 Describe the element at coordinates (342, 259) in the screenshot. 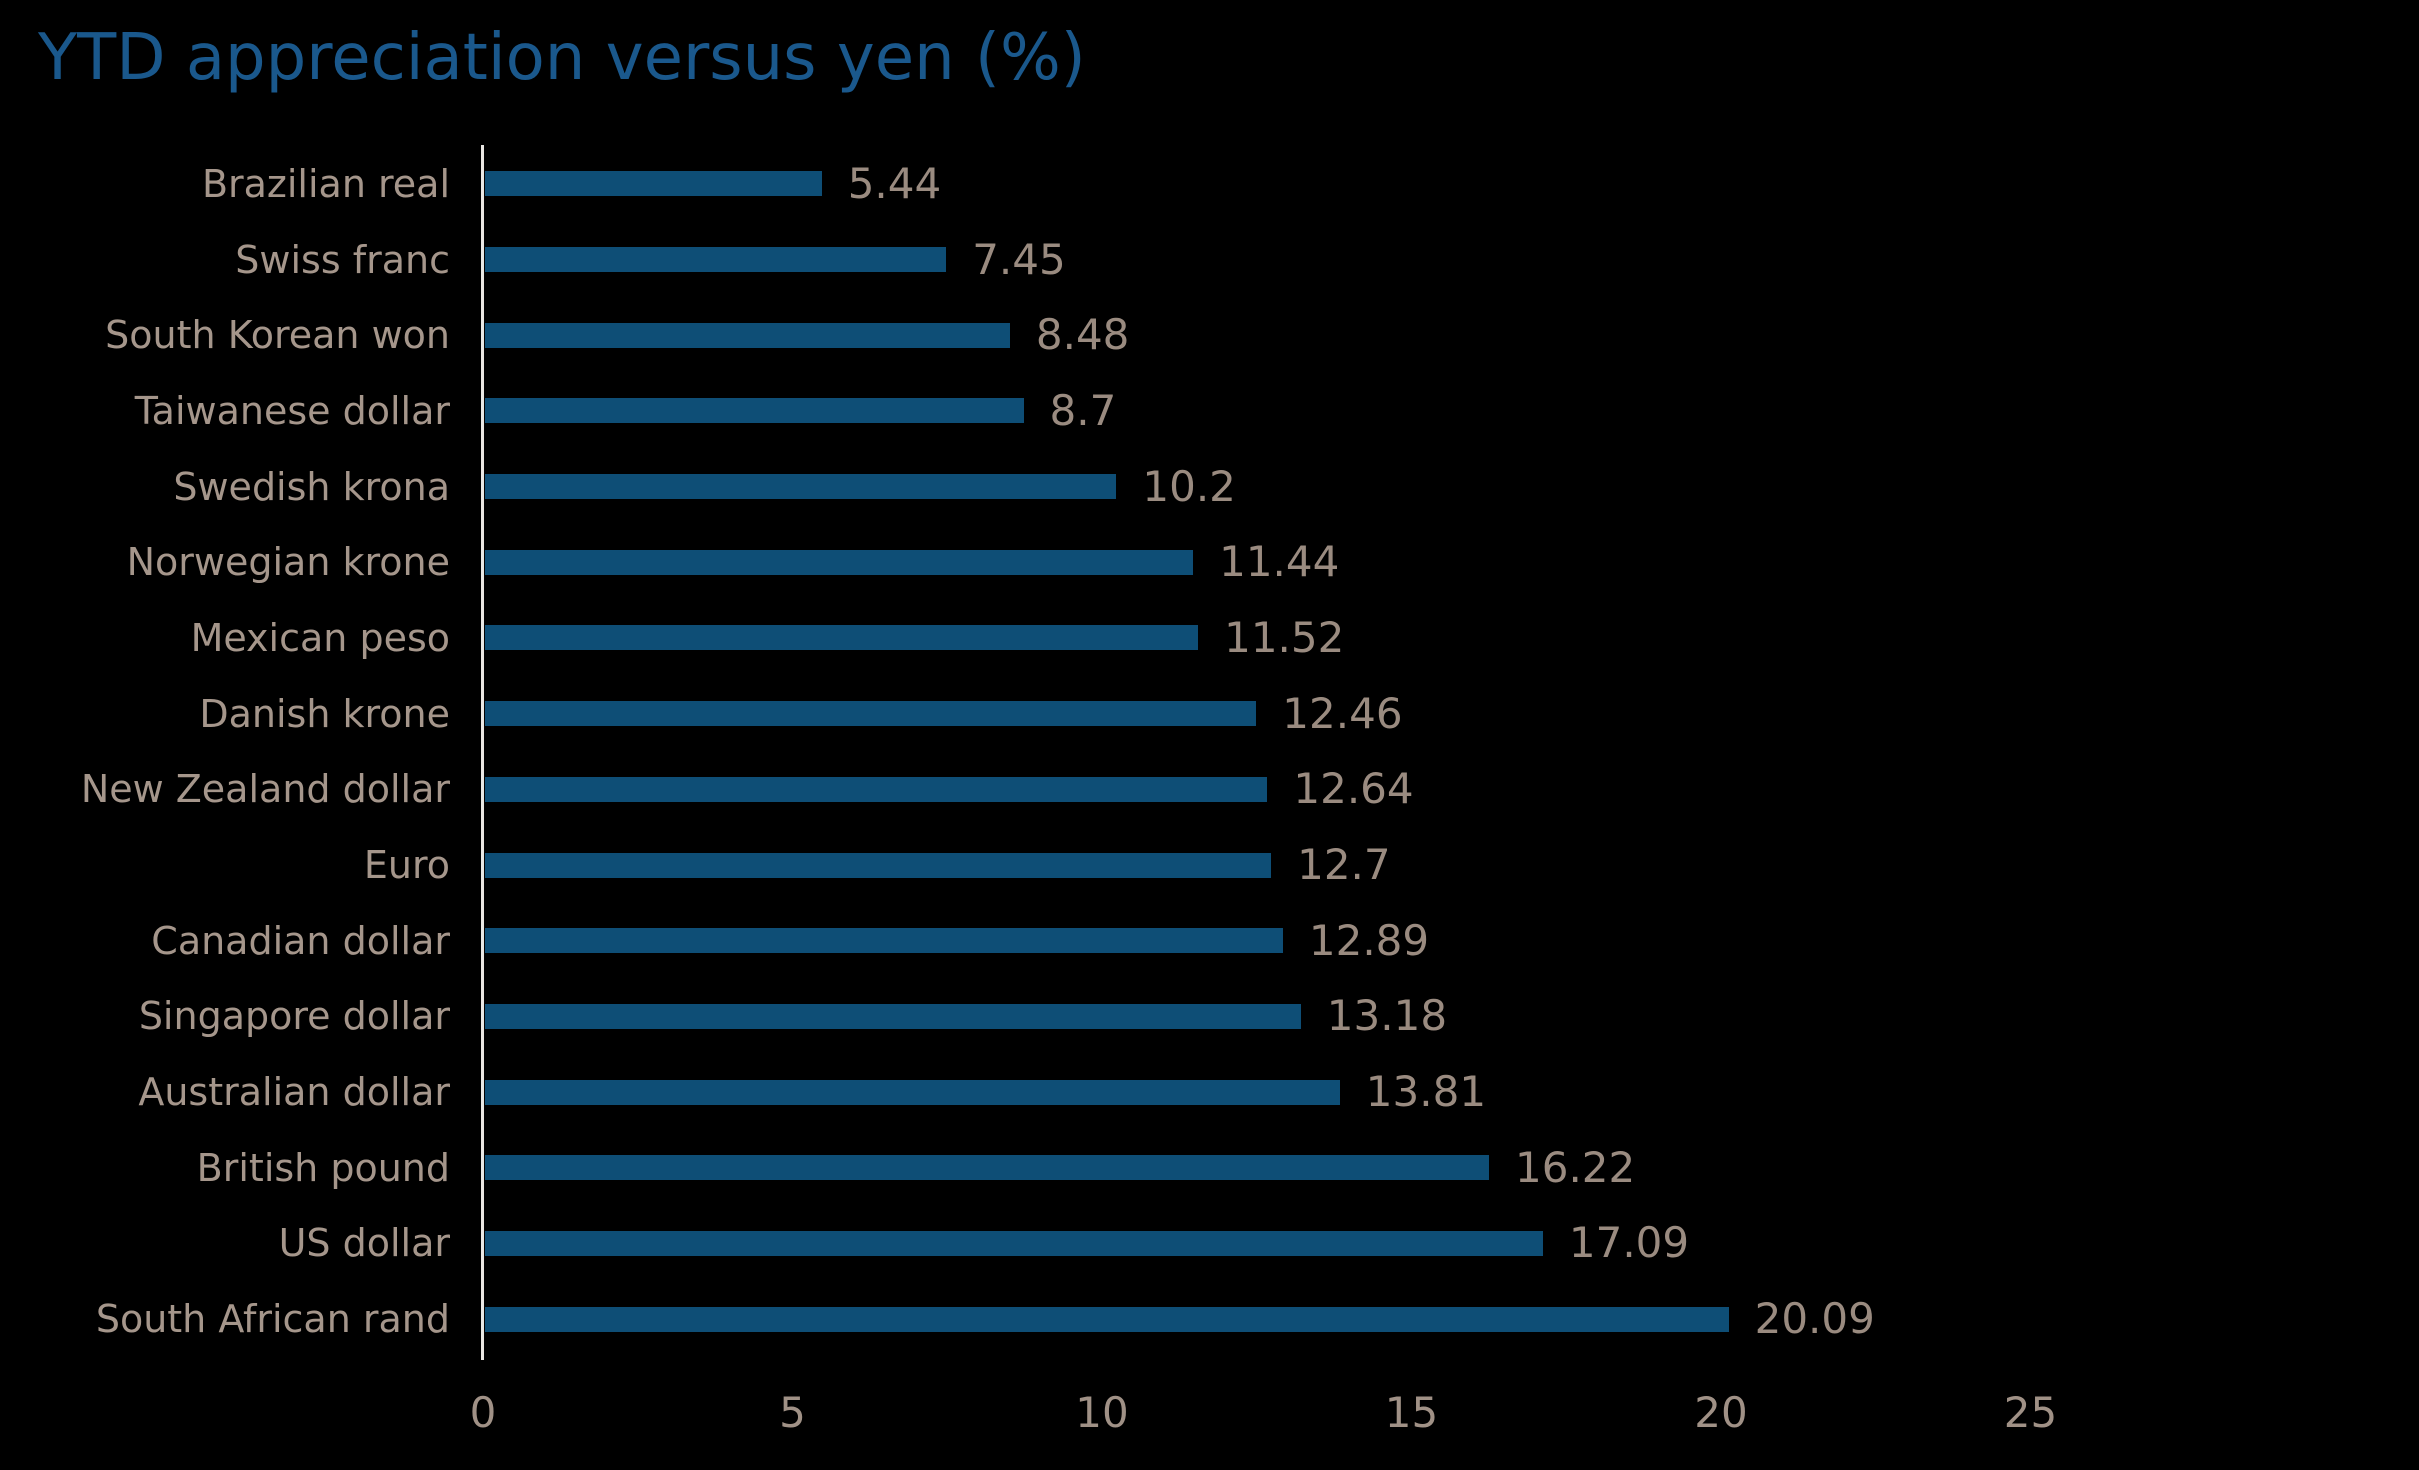

I see `category-label: Swiss franc` at that location.